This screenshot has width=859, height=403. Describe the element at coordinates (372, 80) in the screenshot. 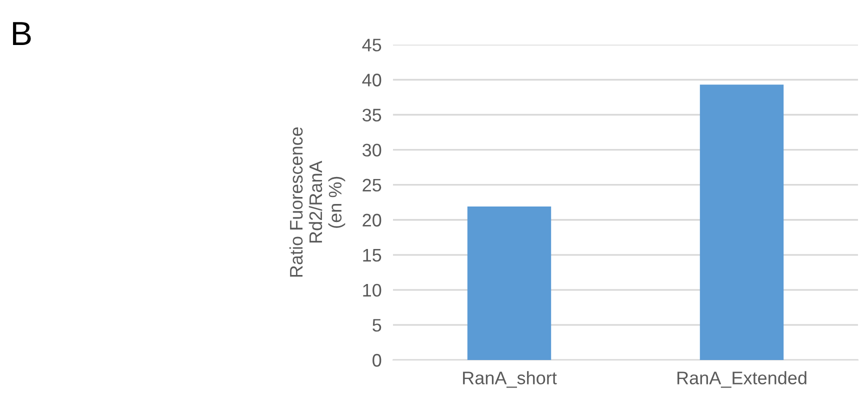

I see `y-tick-label: 40` at that location.